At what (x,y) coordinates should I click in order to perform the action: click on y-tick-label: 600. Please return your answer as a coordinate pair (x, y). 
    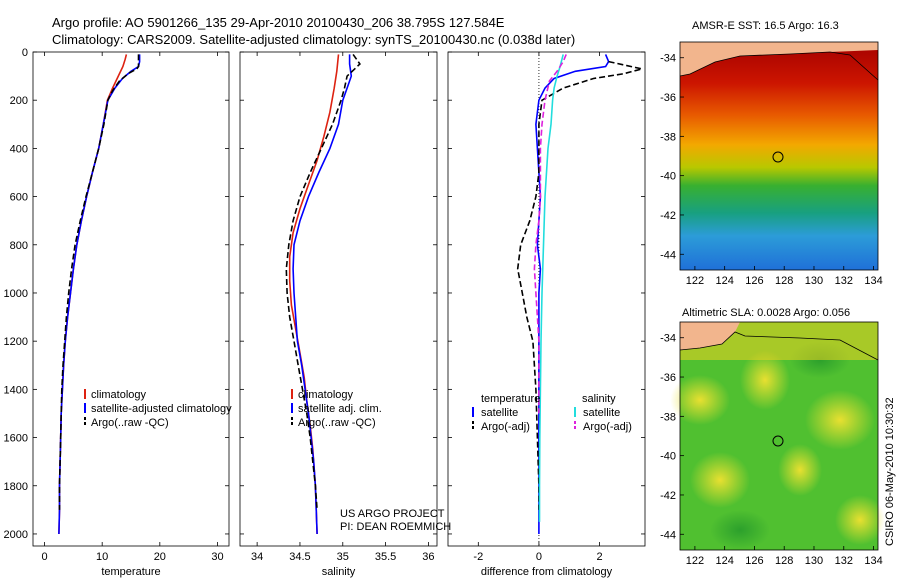
    Looking at the image, I should click on (19, 198).